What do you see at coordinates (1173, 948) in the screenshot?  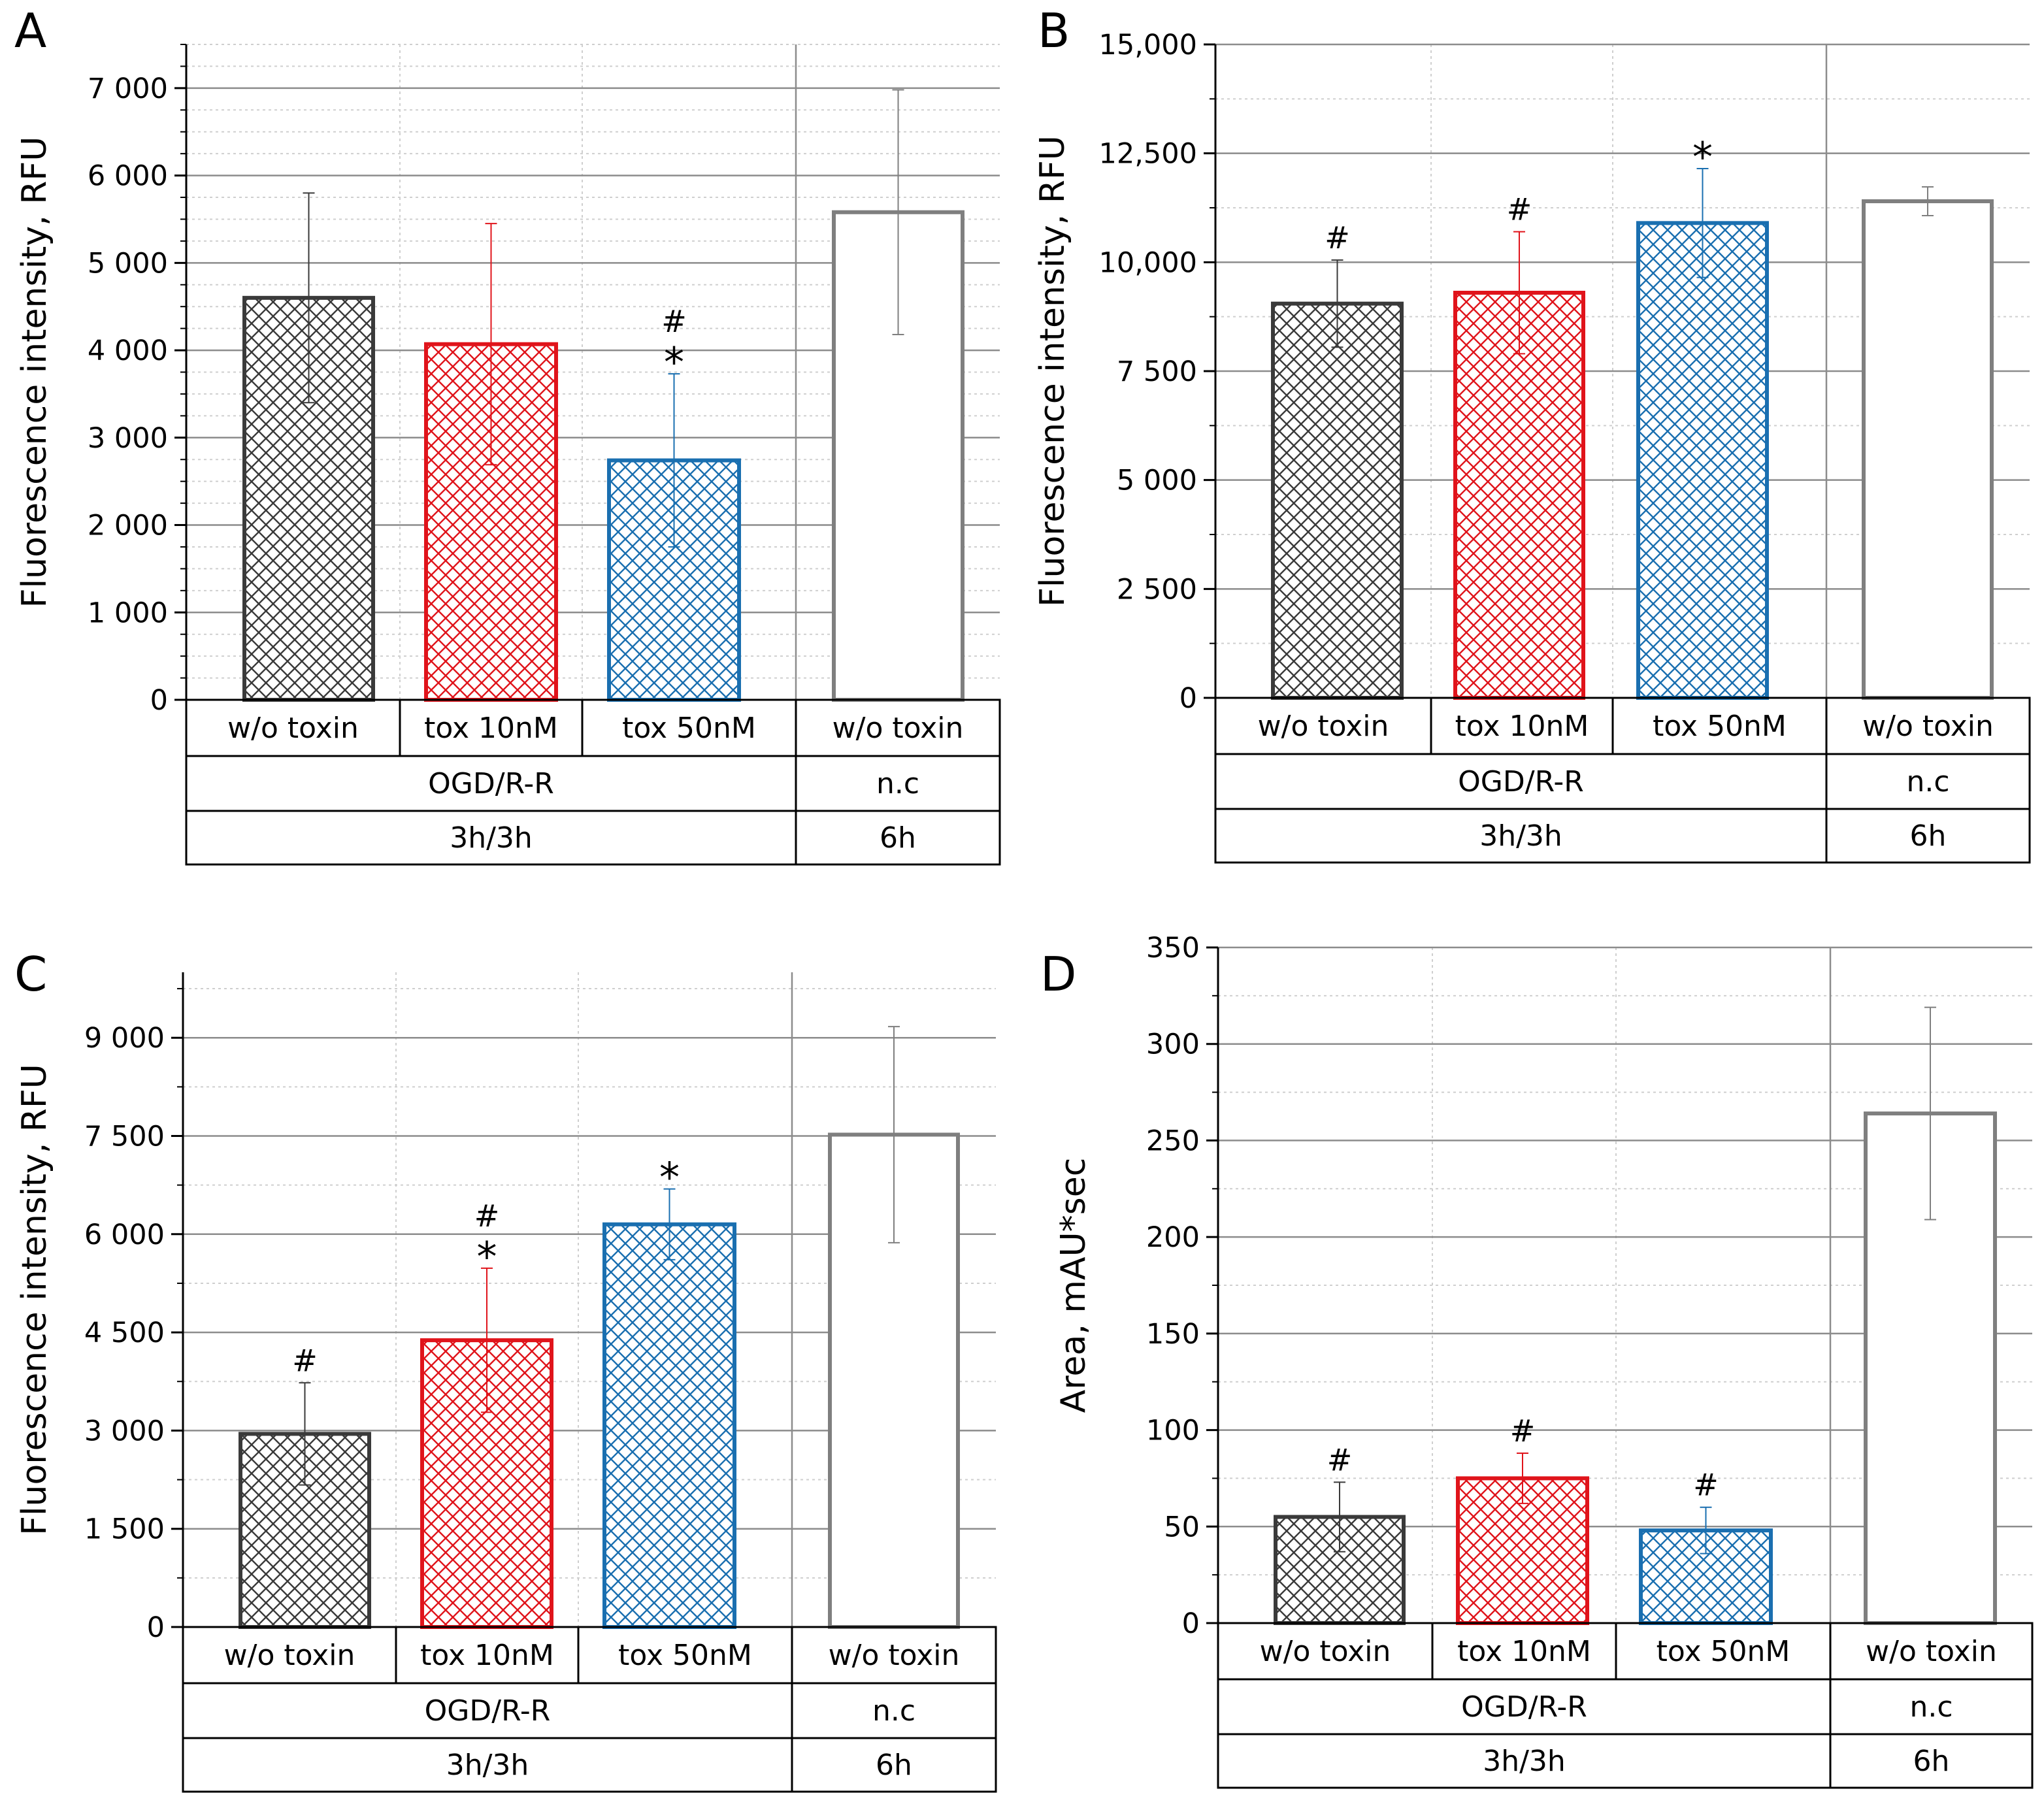 I see `y-tick-label: 350` at bounding box center [1173, 948].